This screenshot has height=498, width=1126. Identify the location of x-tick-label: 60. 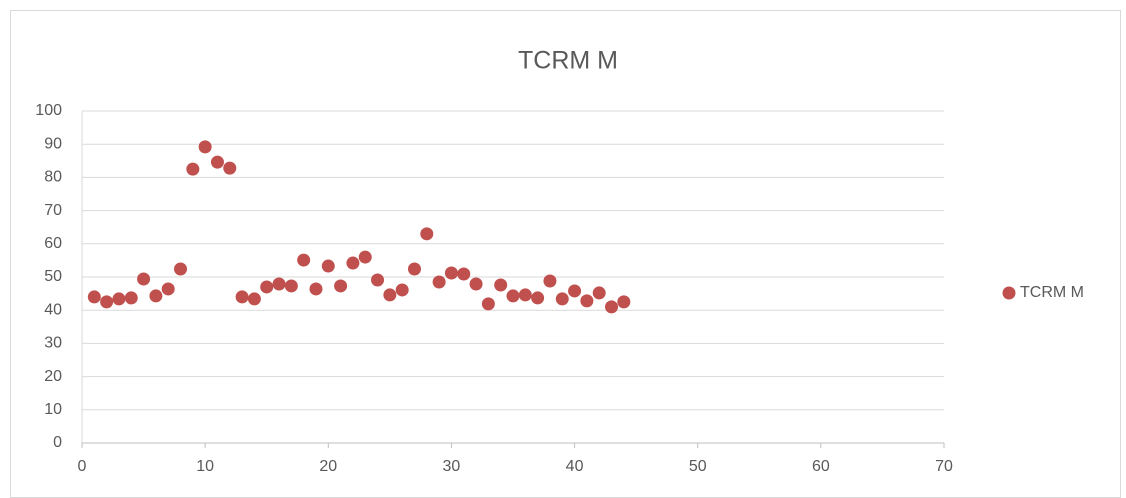
(821, 466).